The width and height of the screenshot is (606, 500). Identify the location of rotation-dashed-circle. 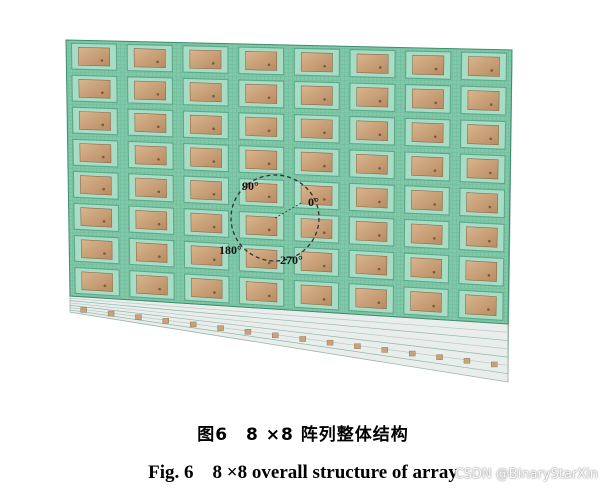
(275, 218).